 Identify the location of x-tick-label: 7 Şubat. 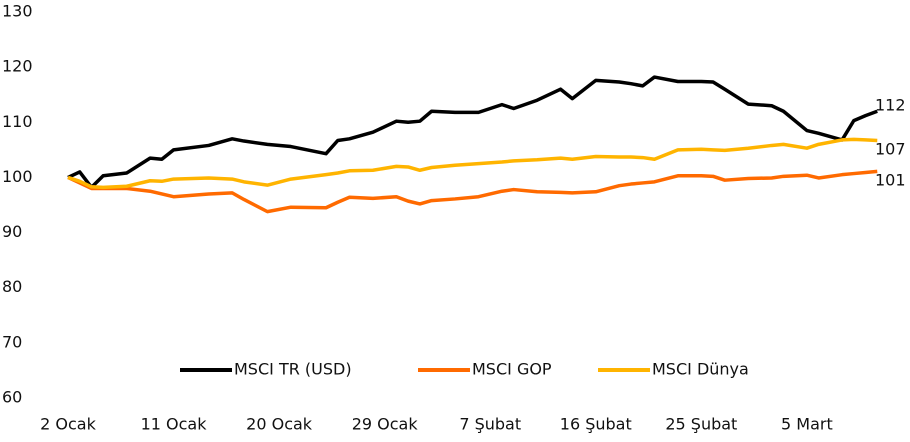
(490, 424).